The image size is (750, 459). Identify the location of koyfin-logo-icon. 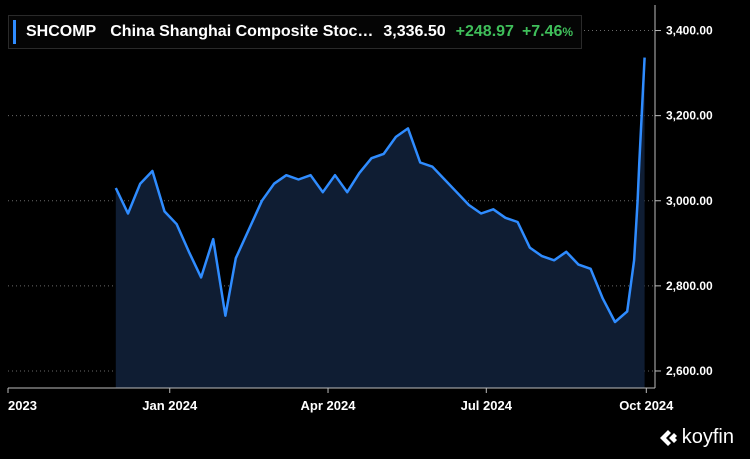
(668, 437).